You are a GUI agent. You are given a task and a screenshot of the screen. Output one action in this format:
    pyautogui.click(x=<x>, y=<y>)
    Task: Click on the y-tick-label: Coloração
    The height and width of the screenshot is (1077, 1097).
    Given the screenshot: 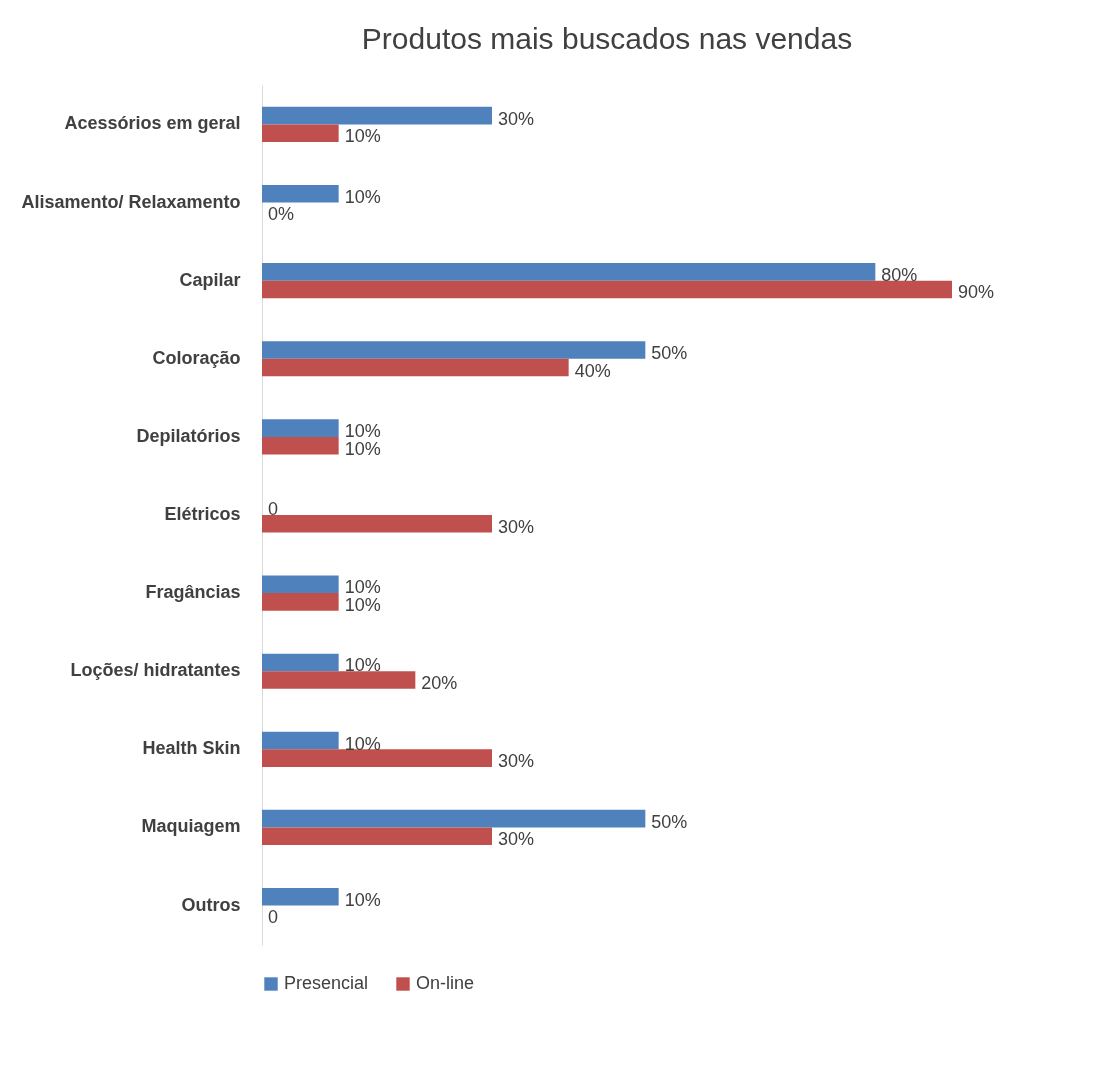 What is the action you would take?
    pyautogui.click(x=196, y=357)
    